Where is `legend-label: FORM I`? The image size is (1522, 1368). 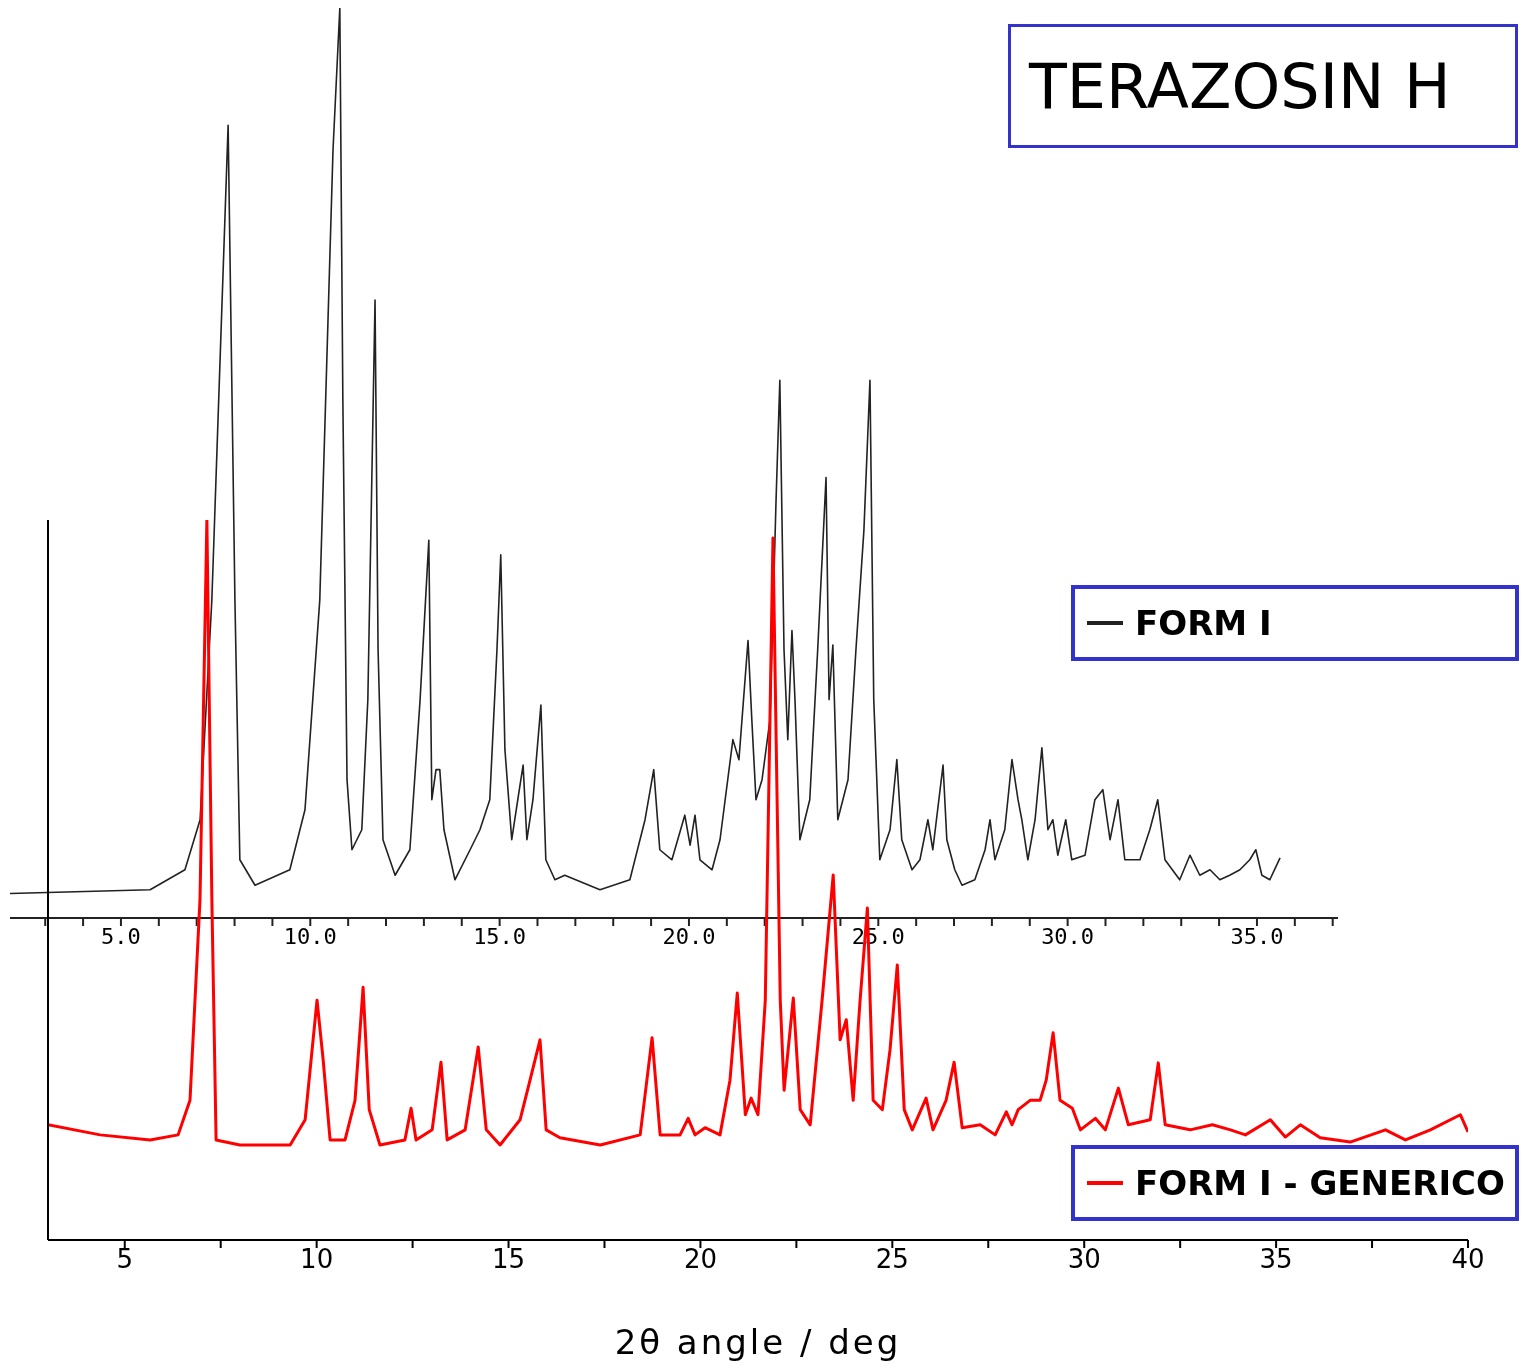 legend-label: FORM I is located at coordinates (1203, 623).